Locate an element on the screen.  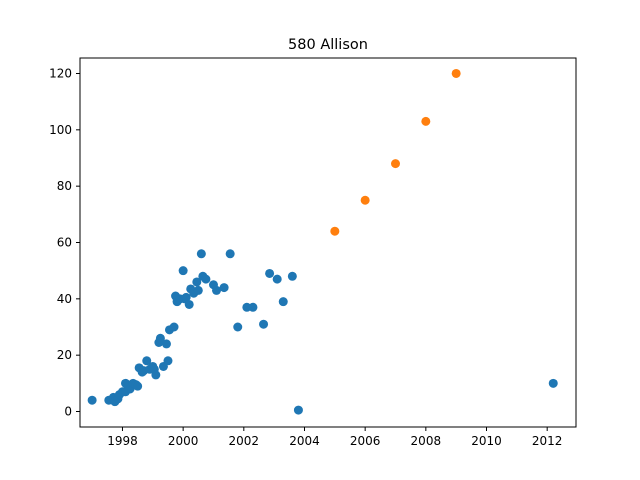
y-tick-label: 0 is located at coordinates (68, 412).